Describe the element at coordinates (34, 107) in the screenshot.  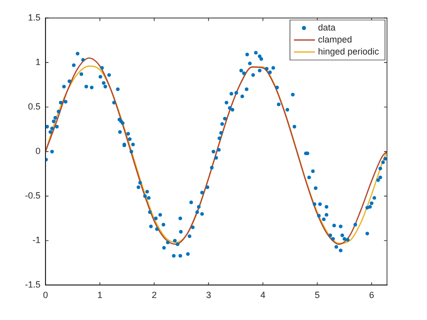
I see `y-tick-label: 0.5` at that location.